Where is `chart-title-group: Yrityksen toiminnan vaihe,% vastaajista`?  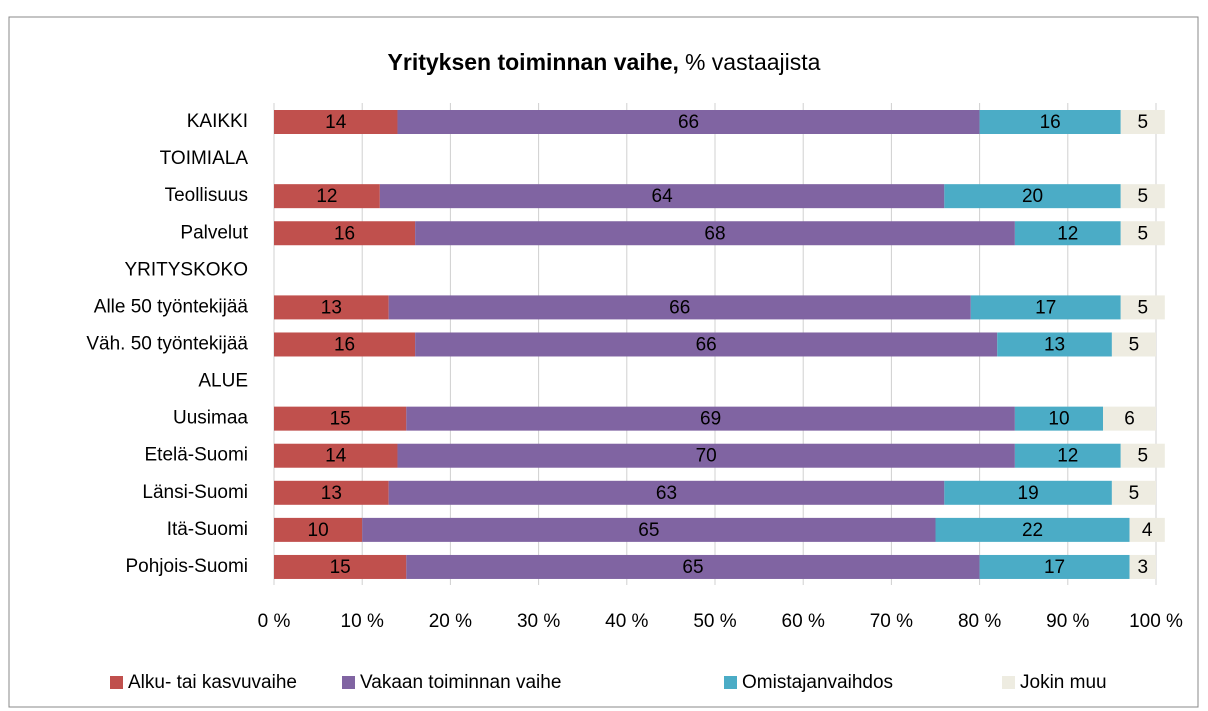 chart-title-group: Yrityksen toiminnan vaihe,% vastaajista is located at coordinates (604, 62).